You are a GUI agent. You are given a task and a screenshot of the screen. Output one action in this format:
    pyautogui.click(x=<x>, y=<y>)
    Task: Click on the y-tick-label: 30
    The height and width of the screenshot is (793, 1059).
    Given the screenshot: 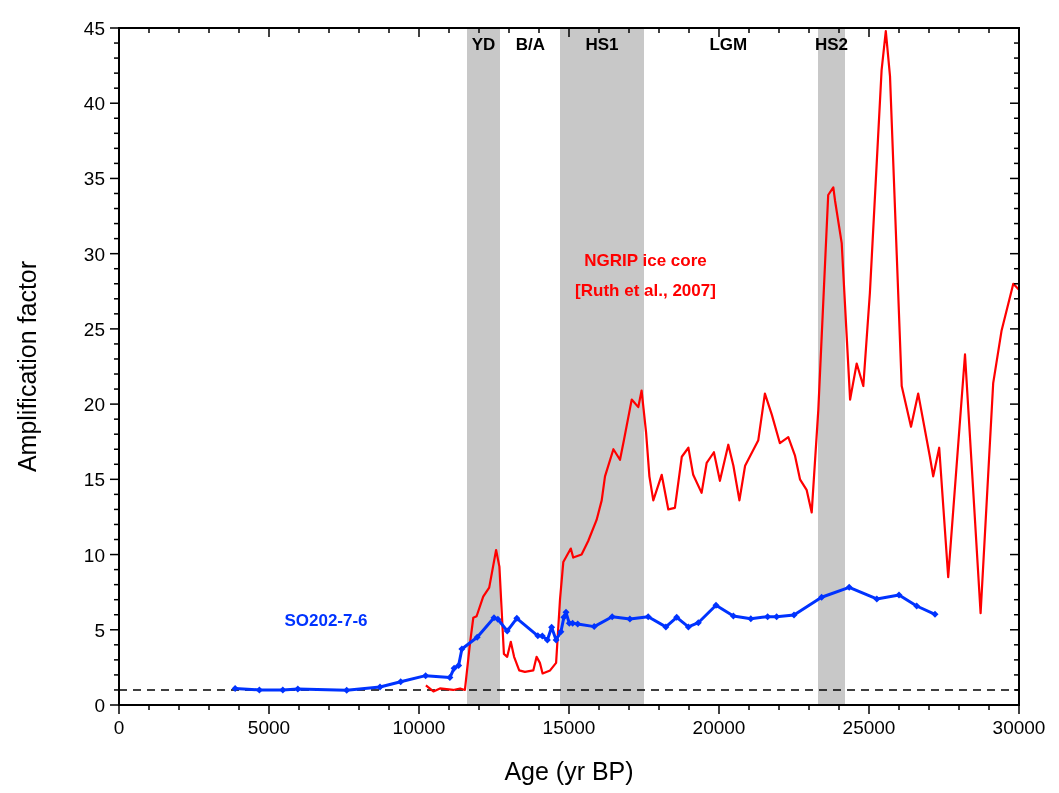 What is the action you would take?
    pyautogui.click(x=94, y=254)
    